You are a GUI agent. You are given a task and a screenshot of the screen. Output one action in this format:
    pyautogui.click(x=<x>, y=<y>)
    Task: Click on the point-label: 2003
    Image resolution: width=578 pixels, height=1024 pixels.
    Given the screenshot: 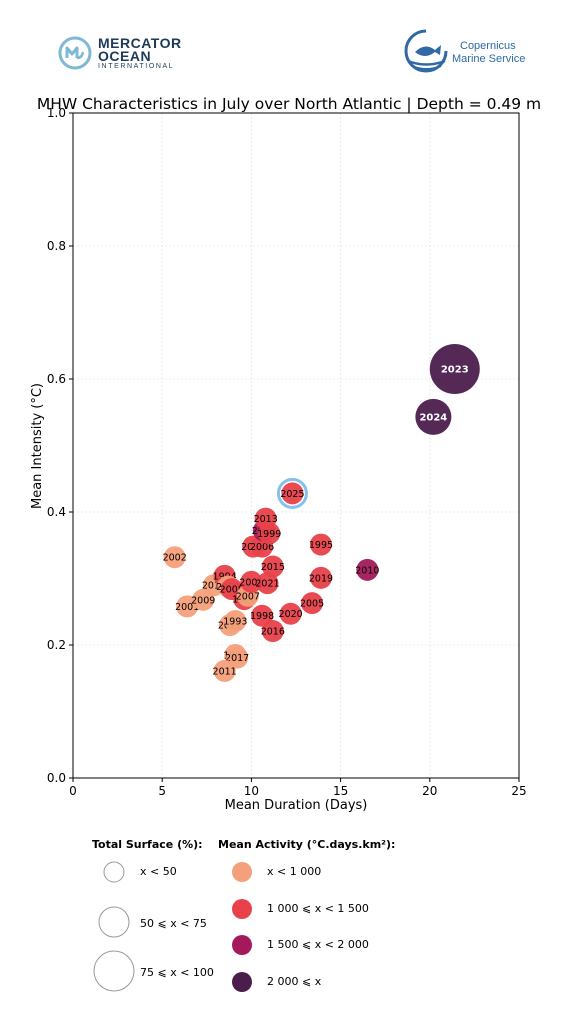 What is the action you would take?
    pyautogui.click(x=251, y=582)
    